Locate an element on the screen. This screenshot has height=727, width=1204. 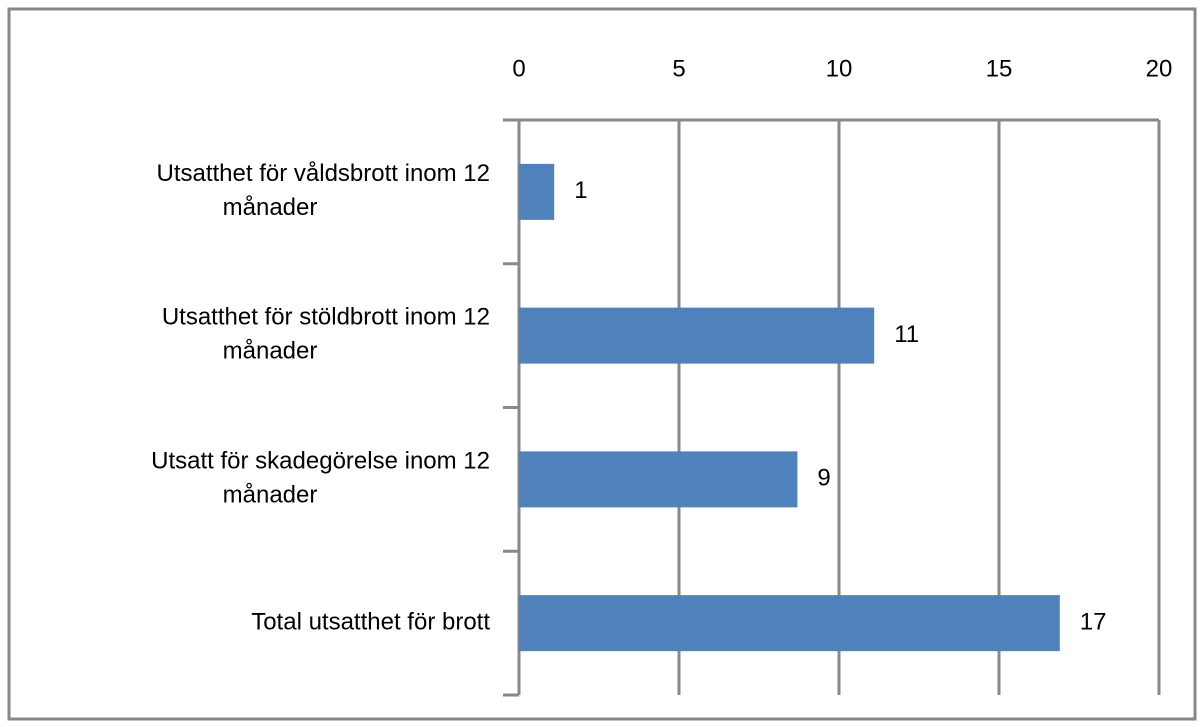
y-tick-label: Utsatt för skadegörelse inom 12 månader is located at coordinates (320, 478).